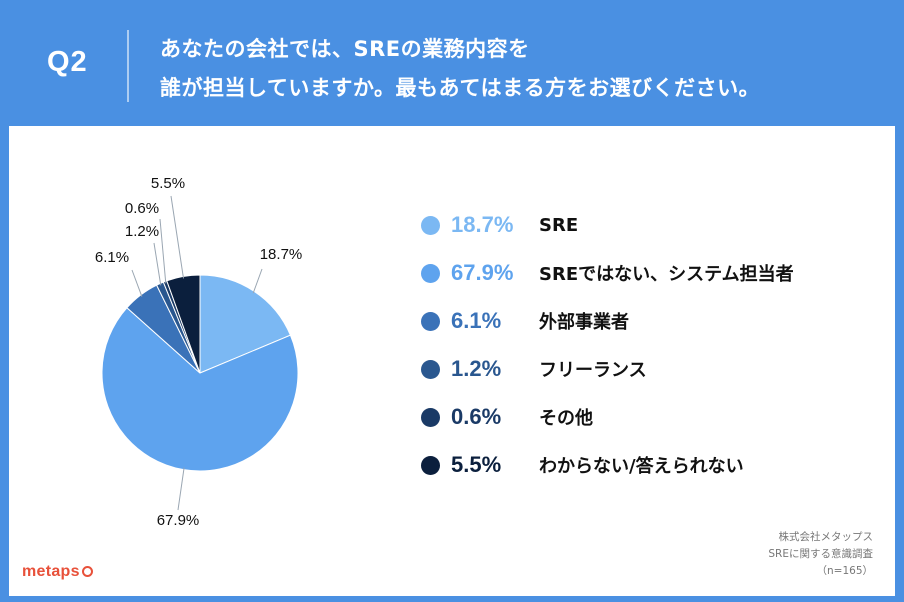 This screenshot has height=602, width=904. Describe the element at coordinates (476, 368) in the screenshot. I see `legend-percent: 1.2%` at that location.